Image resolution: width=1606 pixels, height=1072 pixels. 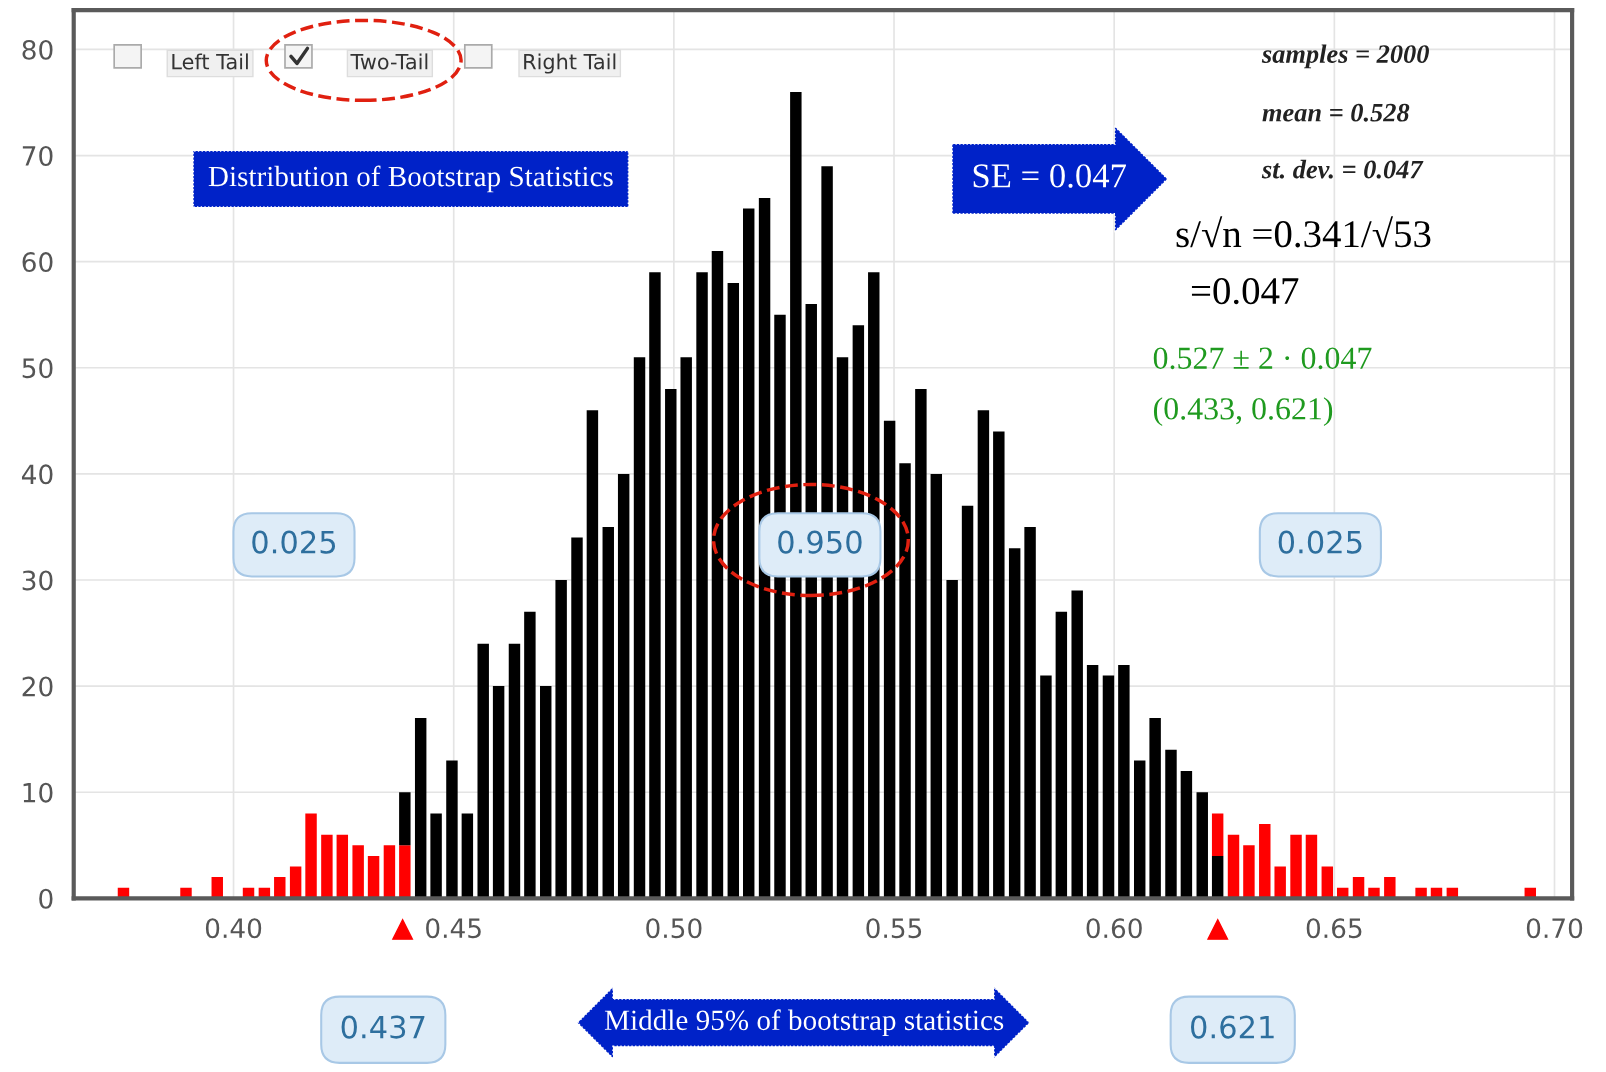 What do you see at coordinates (410, 179) in the screenshot?
I see `annotation: Distribution of Bootstrap Statistics` at bounding box center [410, 179].